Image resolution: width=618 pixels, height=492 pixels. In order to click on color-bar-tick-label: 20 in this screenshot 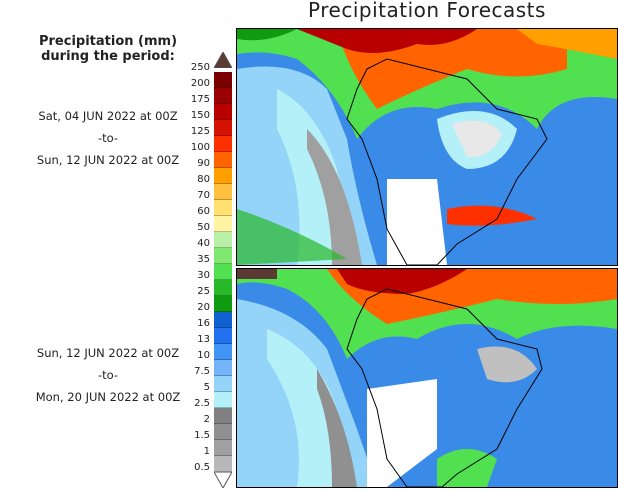, I will do `click(203, 307)`.